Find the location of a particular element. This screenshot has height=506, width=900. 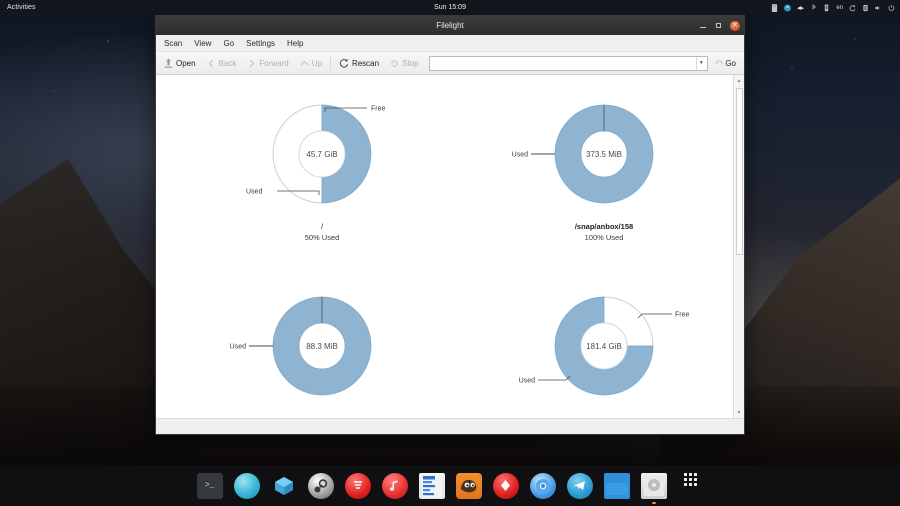

back-label: Back is located at coordinates (227, 63).